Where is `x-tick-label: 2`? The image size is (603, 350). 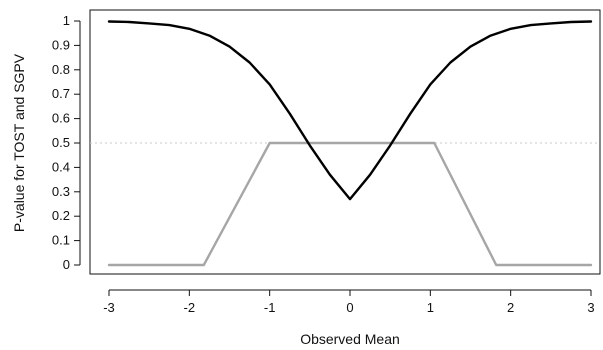
x-tick-label: 2 is located at coordinates (510, 307).